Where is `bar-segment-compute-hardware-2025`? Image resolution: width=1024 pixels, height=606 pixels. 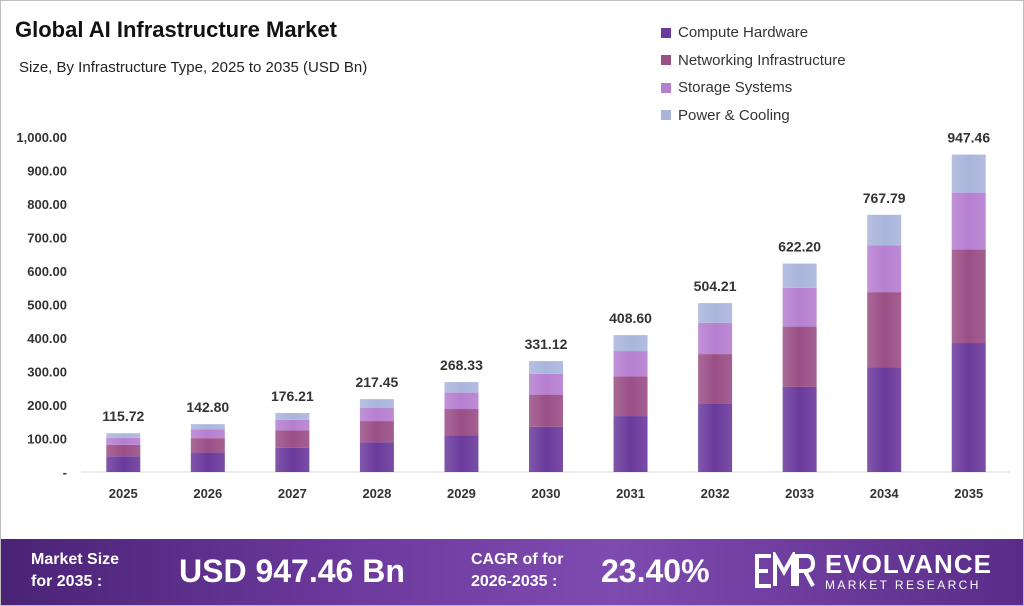 bar-segment-compute-hardware-2025 is located at coordinates (123, 464).